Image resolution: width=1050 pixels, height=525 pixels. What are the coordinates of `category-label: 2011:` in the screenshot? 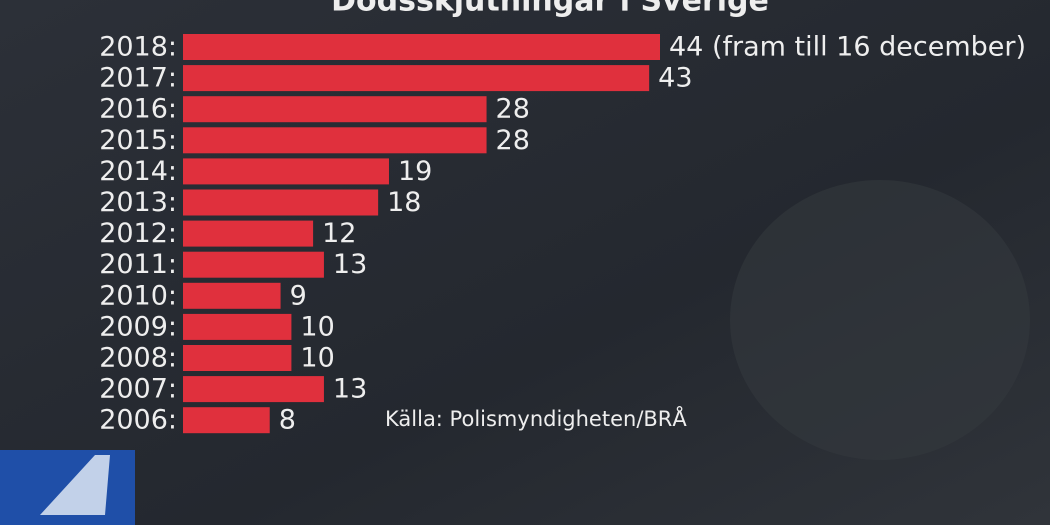 It's located at (138, 264).